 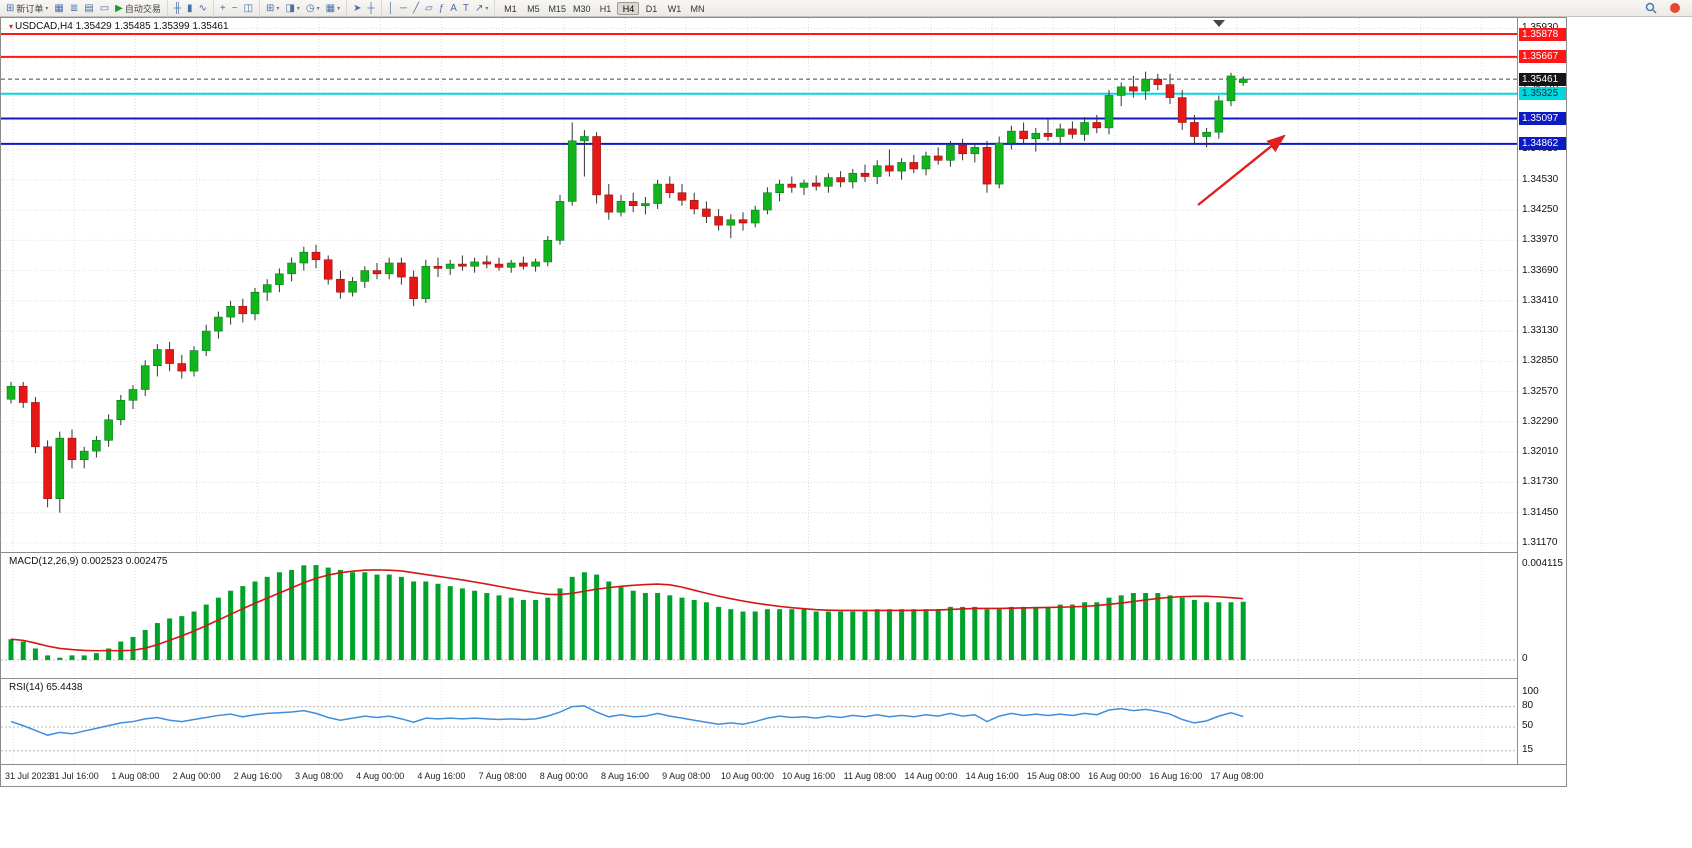 I want to click on fibonacci-icon: ƒ, so click(x=442, y=8).